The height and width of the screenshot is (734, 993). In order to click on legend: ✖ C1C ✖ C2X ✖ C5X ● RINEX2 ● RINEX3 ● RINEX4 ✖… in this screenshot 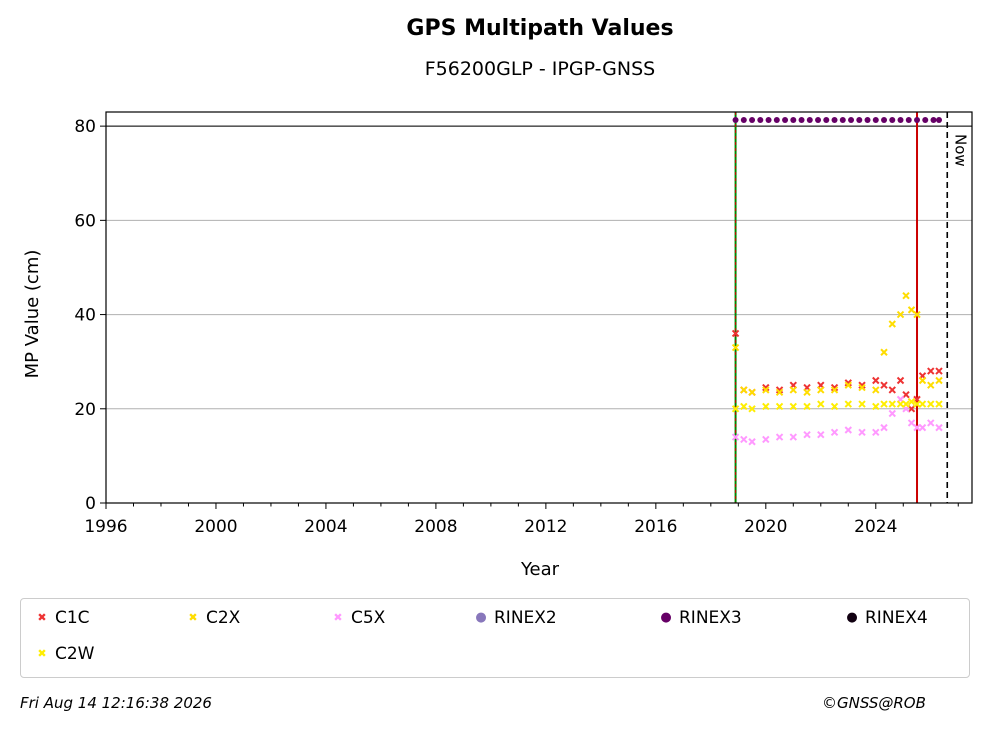, I will do `click(495, 638)`.